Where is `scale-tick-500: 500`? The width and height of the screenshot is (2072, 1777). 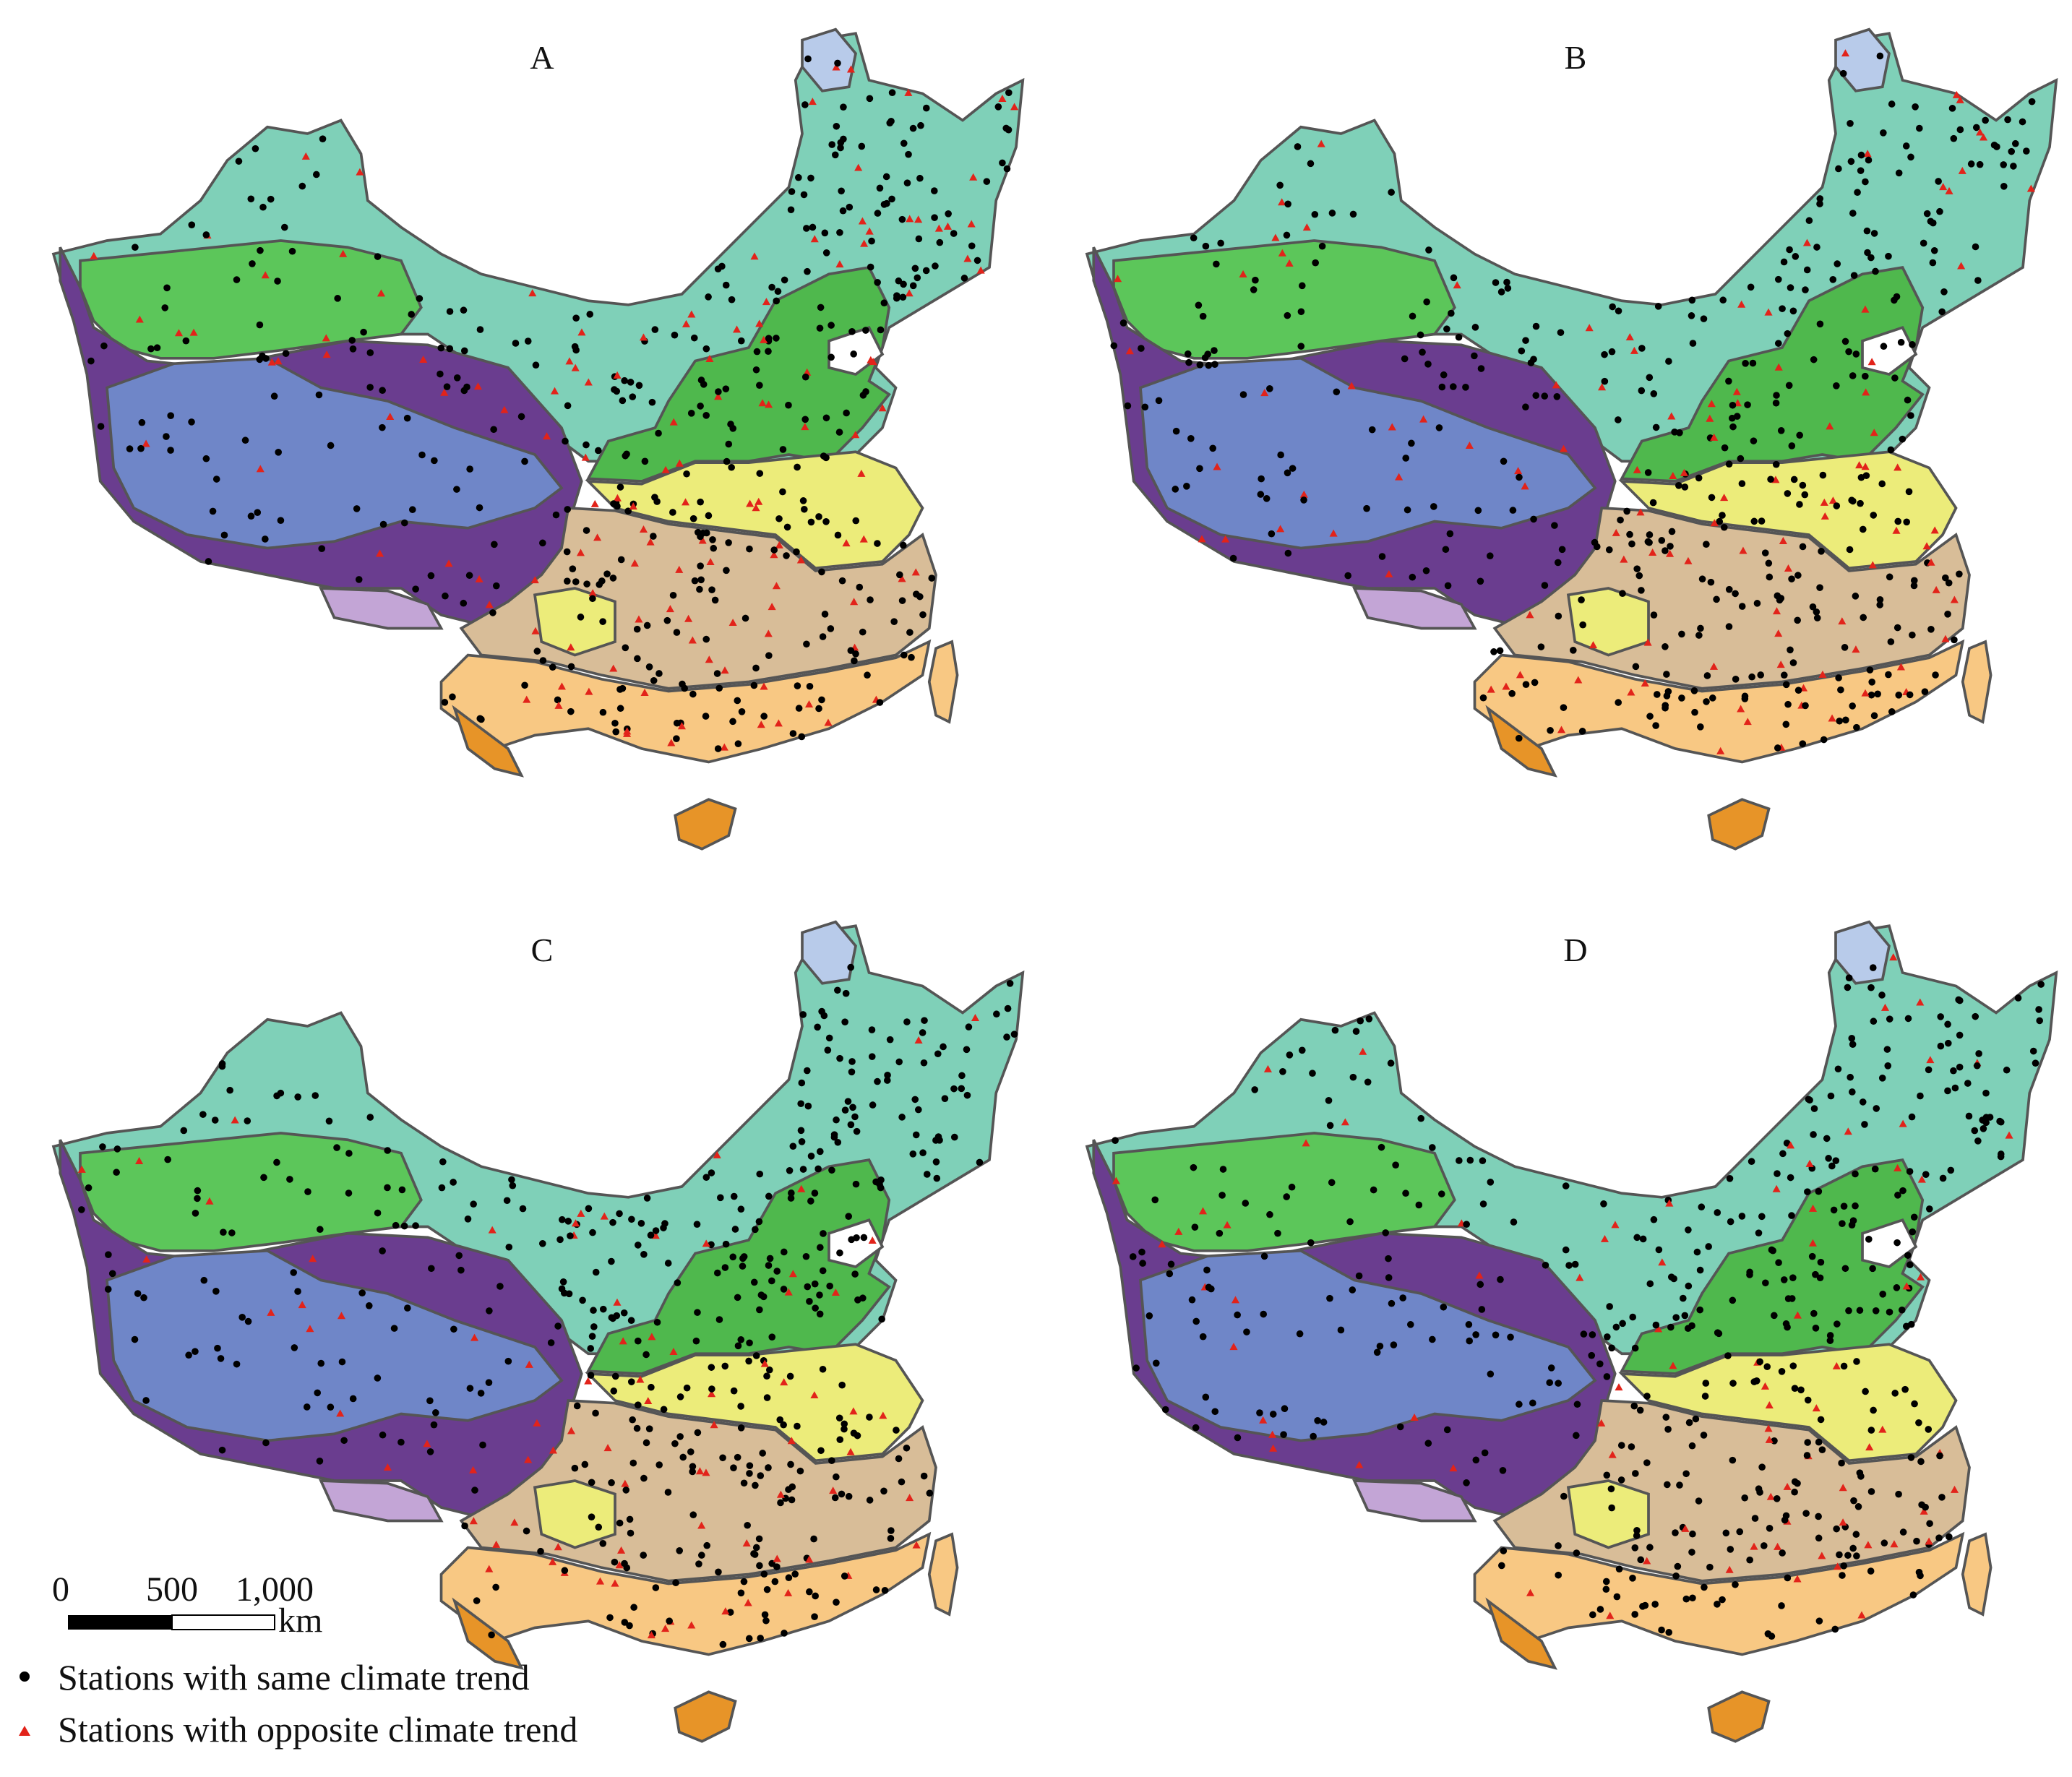
scale-tick-500: 500 is located at coordinates (172, 1589).